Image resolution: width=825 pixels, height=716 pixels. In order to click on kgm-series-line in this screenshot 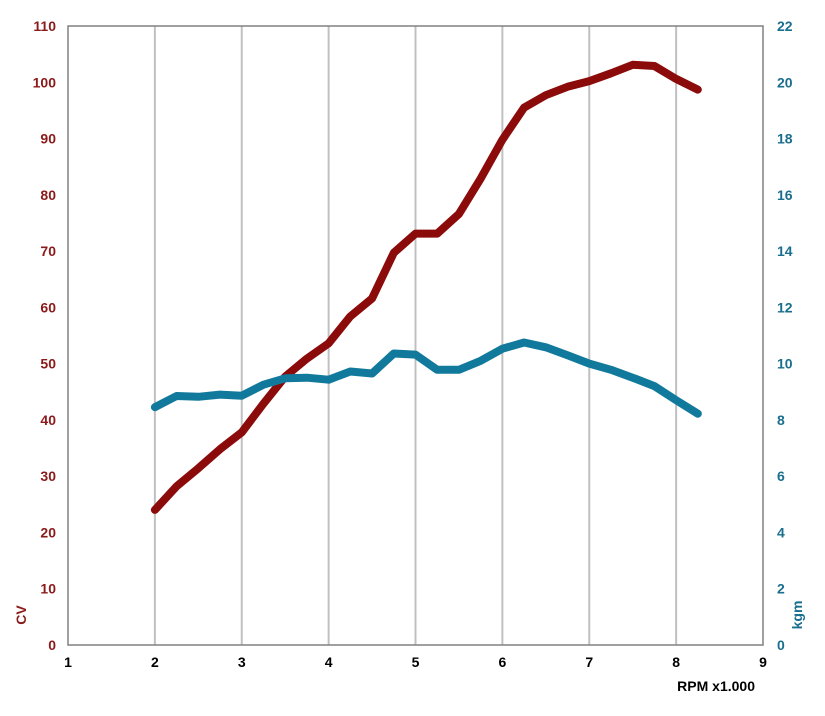, I will do `click(426, 378)`.